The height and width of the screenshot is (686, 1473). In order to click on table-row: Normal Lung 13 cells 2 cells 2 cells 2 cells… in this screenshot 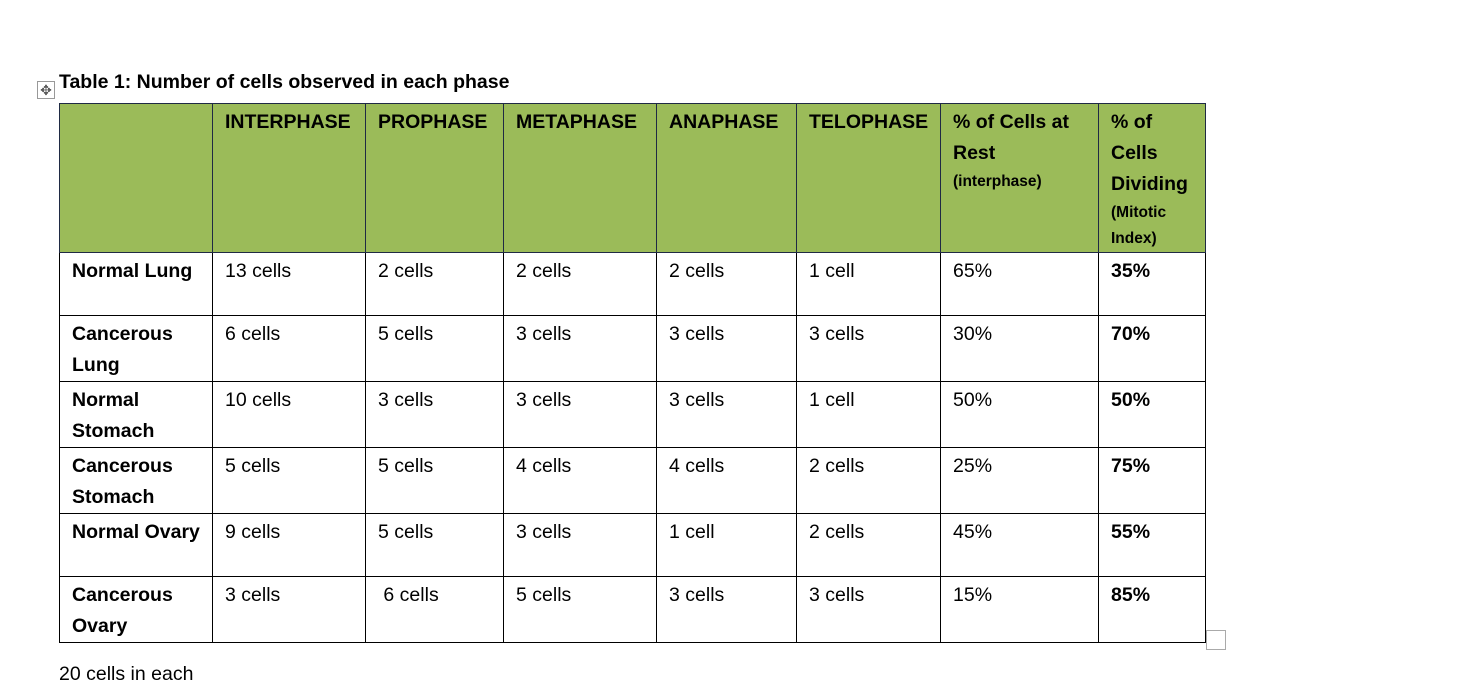, I will do `click(632, 284)`.